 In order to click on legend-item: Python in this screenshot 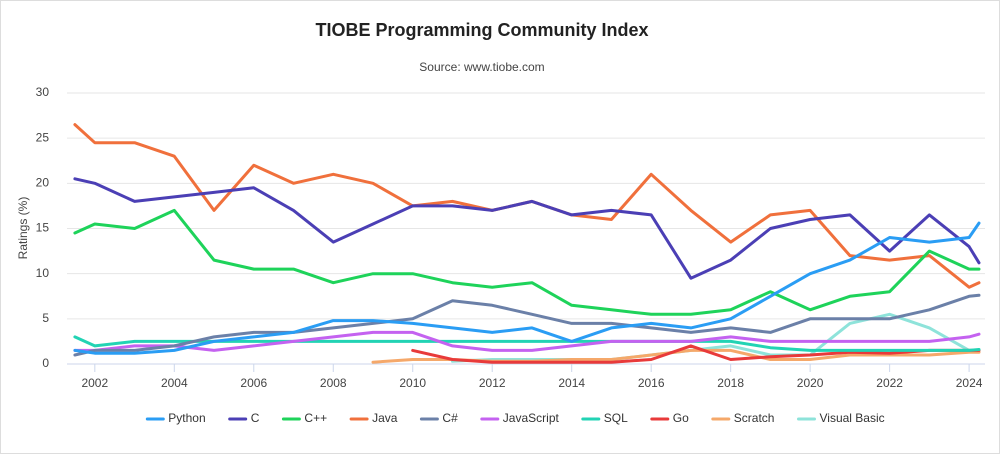, I will do `click(175, 418)`.